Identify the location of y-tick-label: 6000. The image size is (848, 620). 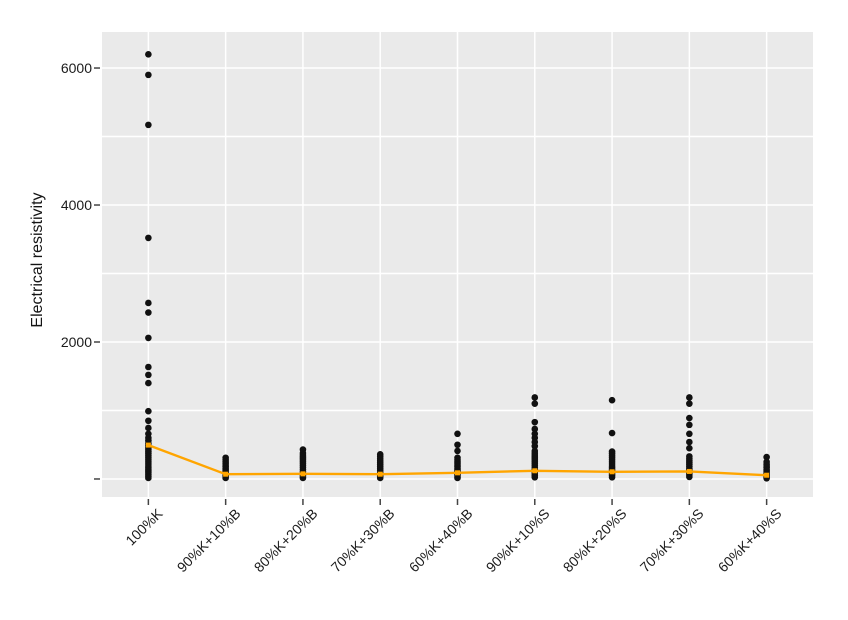
(76, 68).